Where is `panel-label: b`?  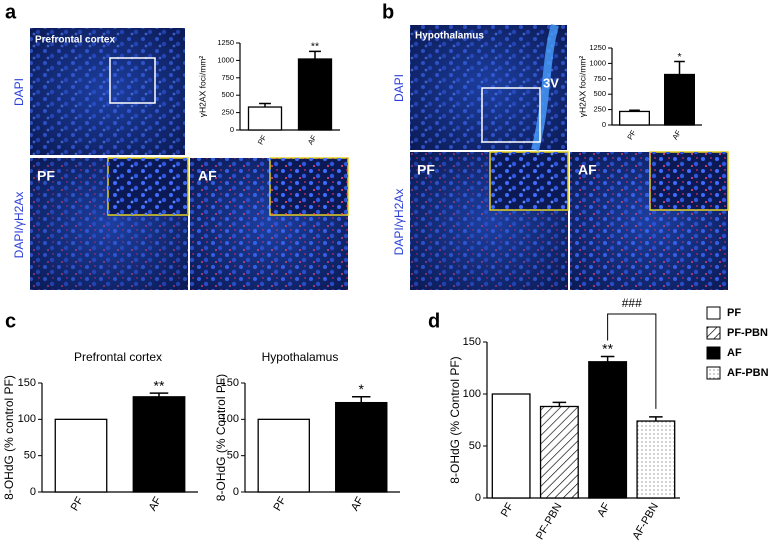
panel-label: b is located at coordinates (388, 12).